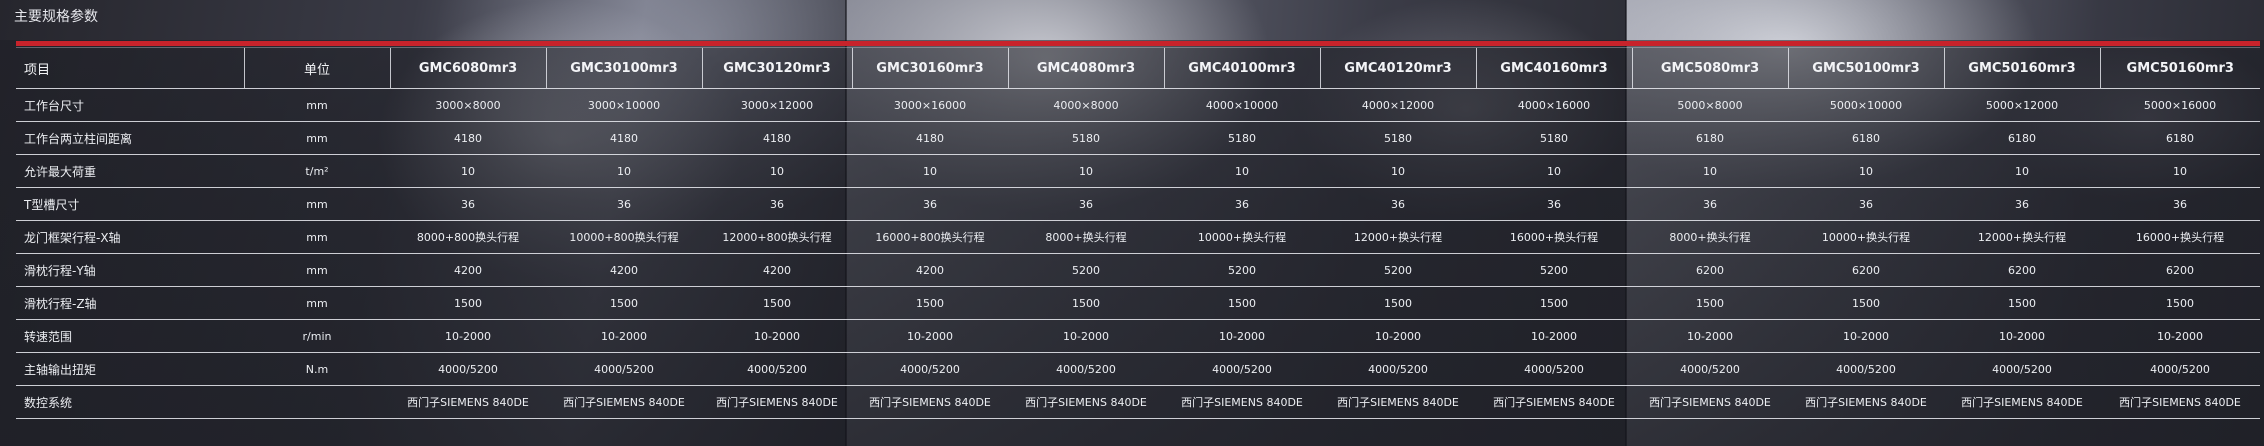  What do you see at coordinates (624, 237) in the screenshot?
I see `table-cell: 10000+800换头行程` at bounding box center [624, 237].